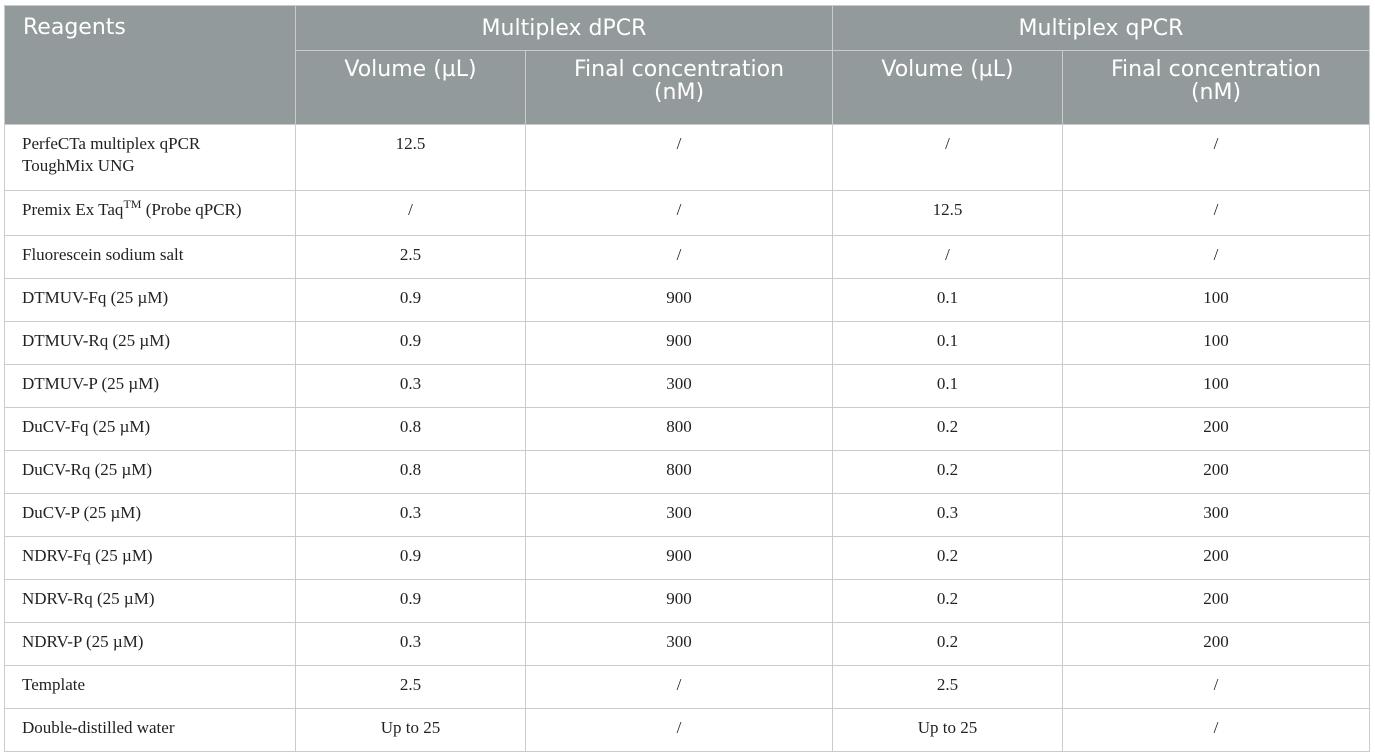 This screenshot has height=752, width=1375. What do you see at coordinates (73, 209) in the screenshot?
I see `reagent-name: Premix Ex Taq` at bounding box center [73, 209].